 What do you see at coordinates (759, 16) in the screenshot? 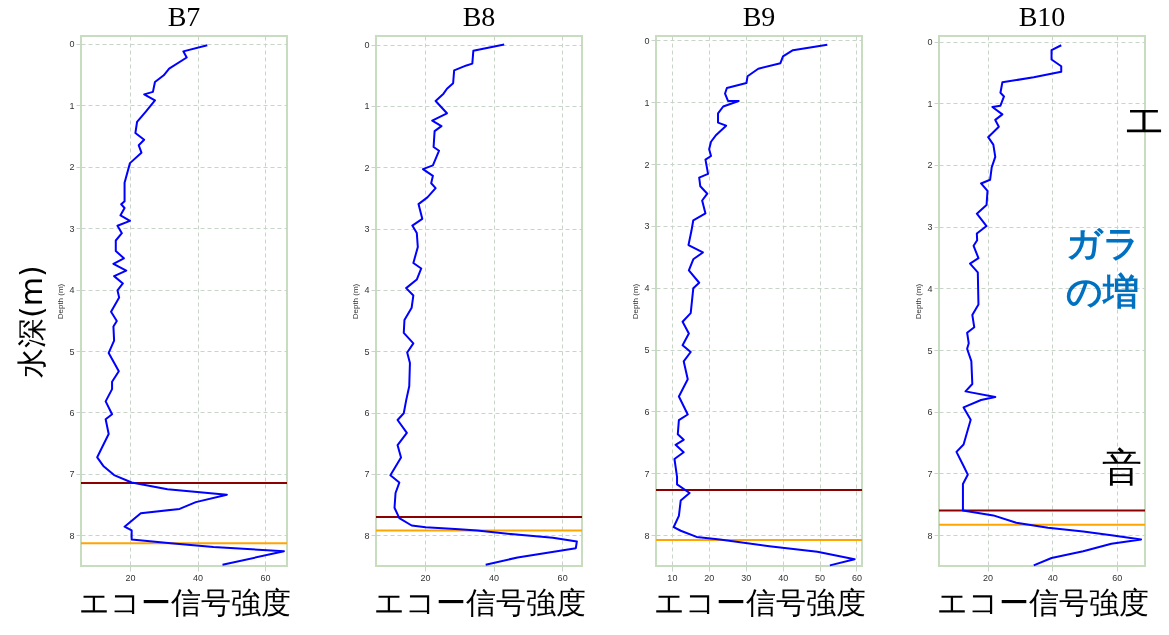
I see `chart-title: B9` at bounding box center [759, 16].